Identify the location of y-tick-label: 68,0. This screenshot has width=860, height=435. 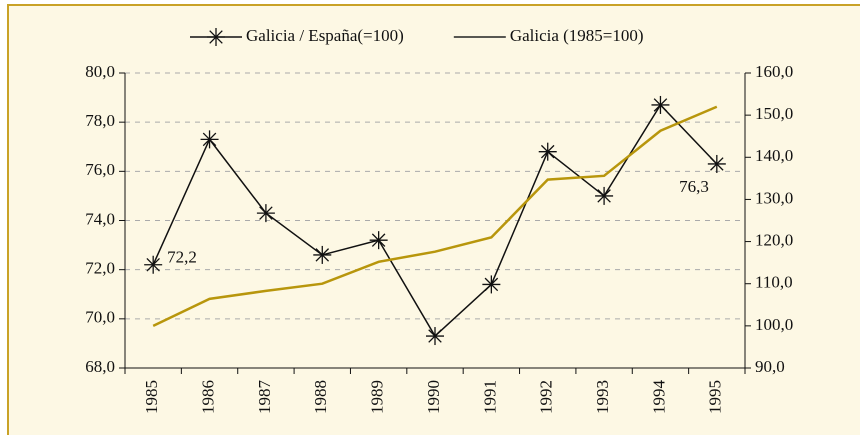
(100, 366).